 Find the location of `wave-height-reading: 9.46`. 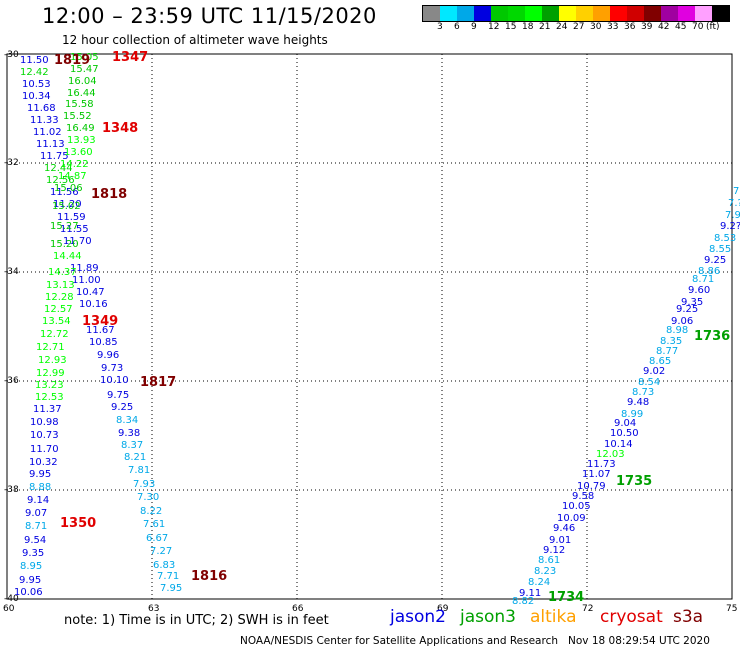

wave-height-reading: 9.46 is located at coordinates (564, 528).